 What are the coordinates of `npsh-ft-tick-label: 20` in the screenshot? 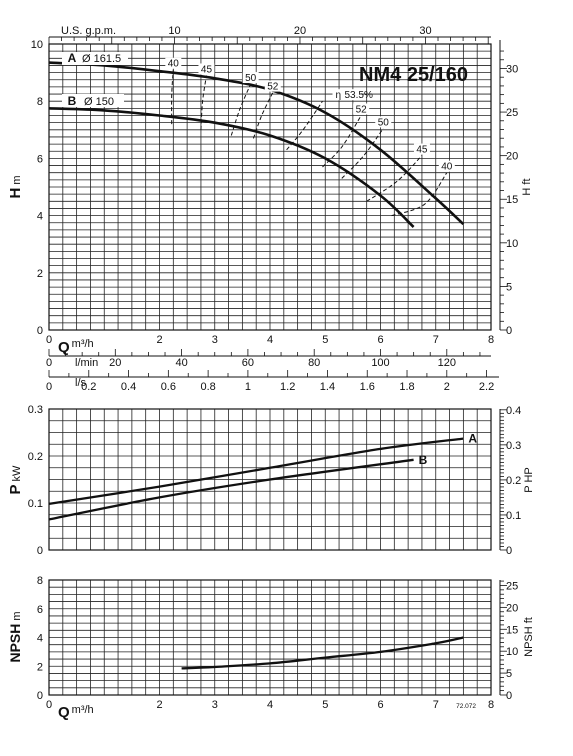 It's located at (512, 608).